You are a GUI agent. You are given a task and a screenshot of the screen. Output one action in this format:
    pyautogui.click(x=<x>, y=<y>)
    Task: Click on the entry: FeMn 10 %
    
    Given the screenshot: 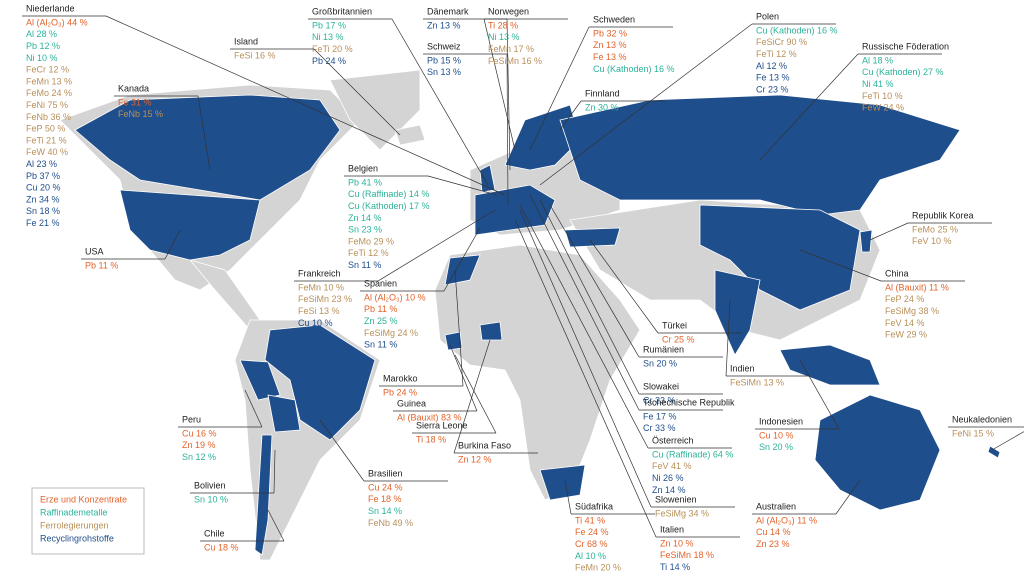 What is the action you would take?
    pyautogui.click(x=321, y=287)
    